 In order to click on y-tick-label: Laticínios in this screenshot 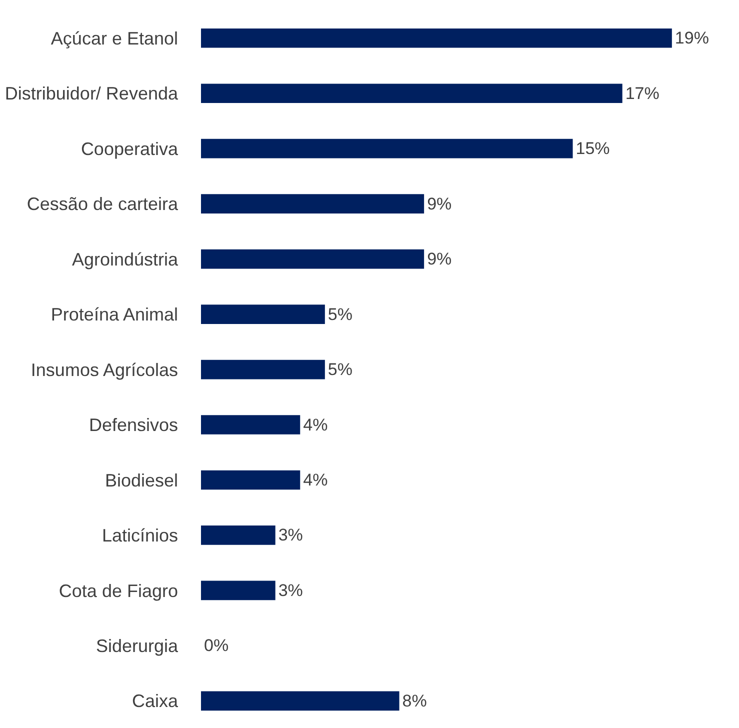, I will do `click(140, 536)`.